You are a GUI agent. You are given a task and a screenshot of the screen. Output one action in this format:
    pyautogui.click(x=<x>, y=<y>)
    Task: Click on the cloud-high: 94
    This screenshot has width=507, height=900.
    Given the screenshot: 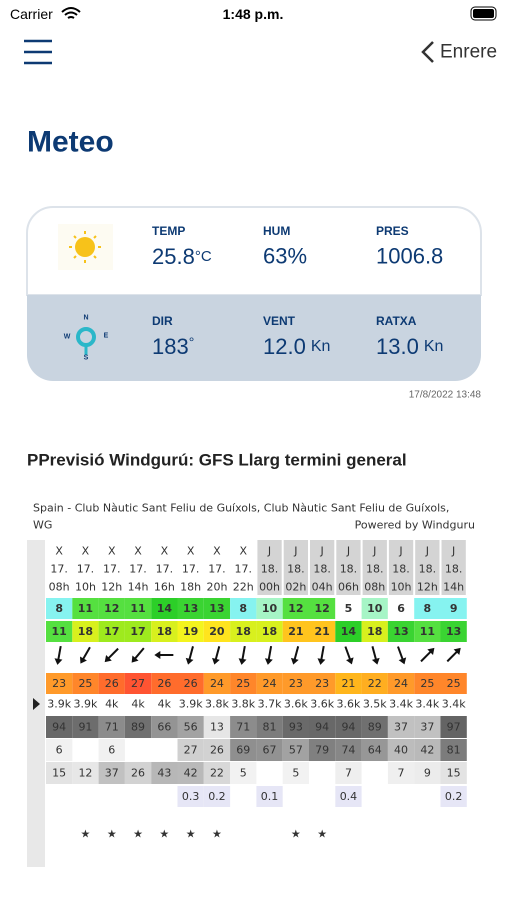 What is the action you would take?
    pyautogui.click(x=348, y=727)
    